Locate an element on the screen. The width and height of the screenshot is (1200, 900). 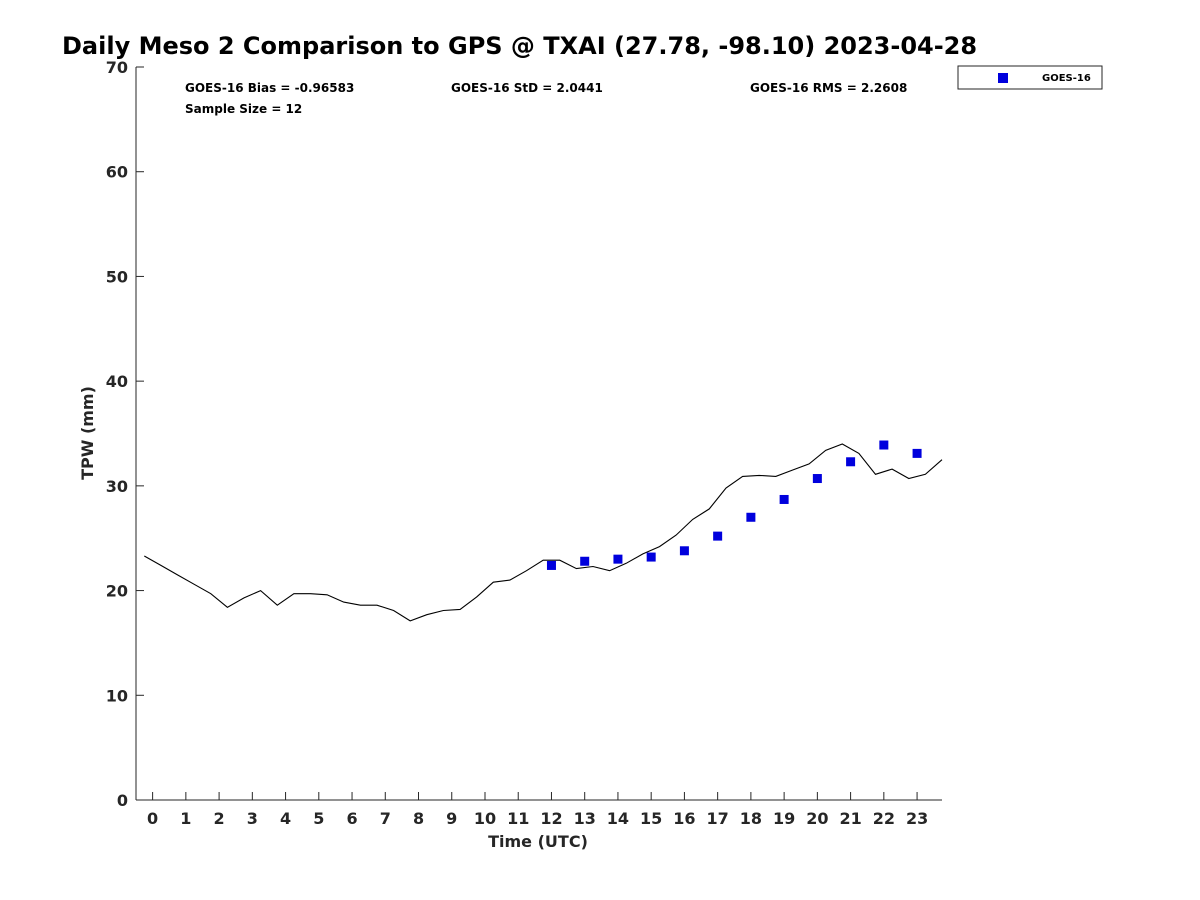
y-tick-label: 30 is located at coordinates (117, 486).